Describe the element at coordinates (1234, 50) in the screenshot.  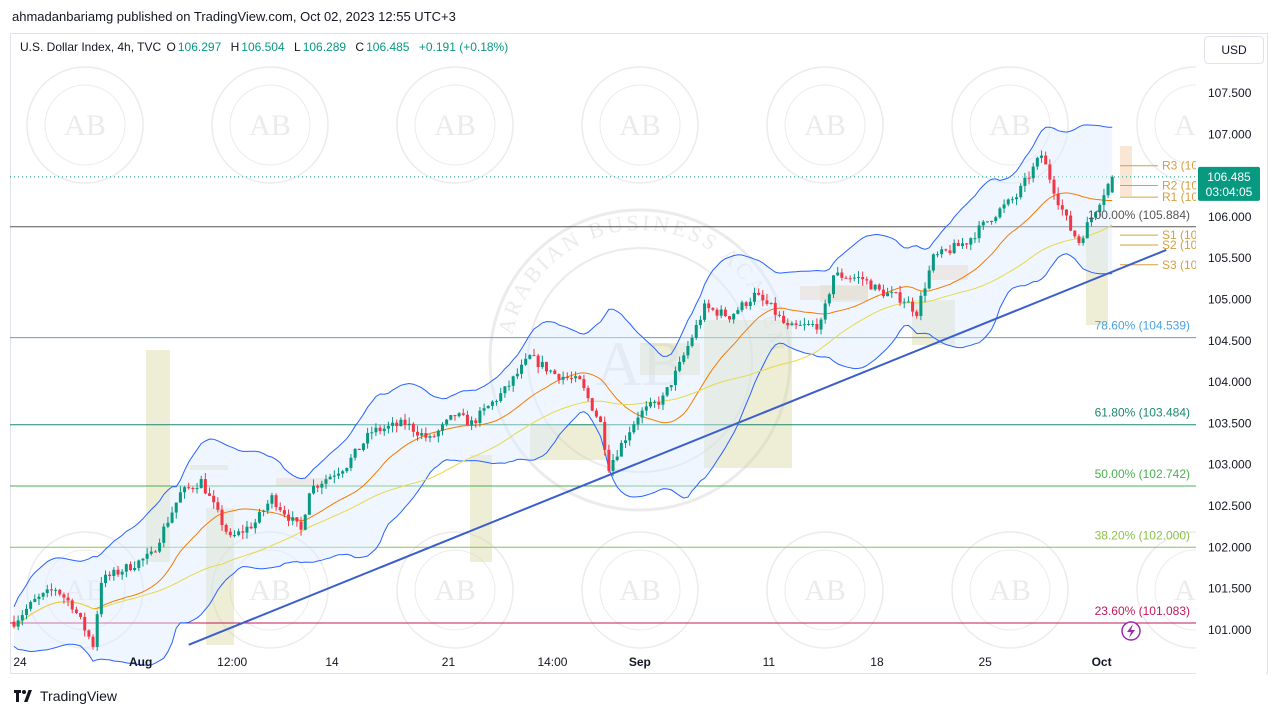
I see `currency-button: USD` at that location.